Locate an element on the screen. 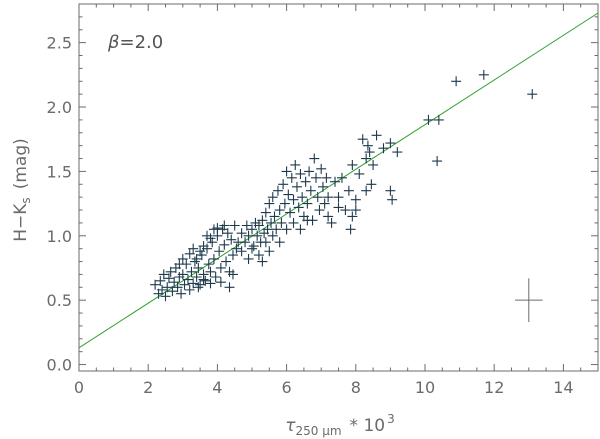  x-tick-label: 2 is located at coordinates (148, 387).